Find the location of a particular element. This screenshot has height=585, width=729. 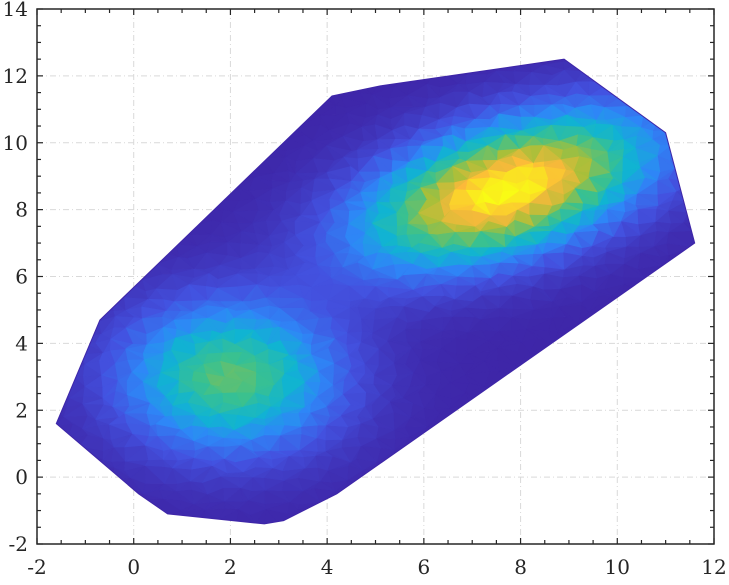

x-tick-label: 6 is located at coordinates (423, 567).